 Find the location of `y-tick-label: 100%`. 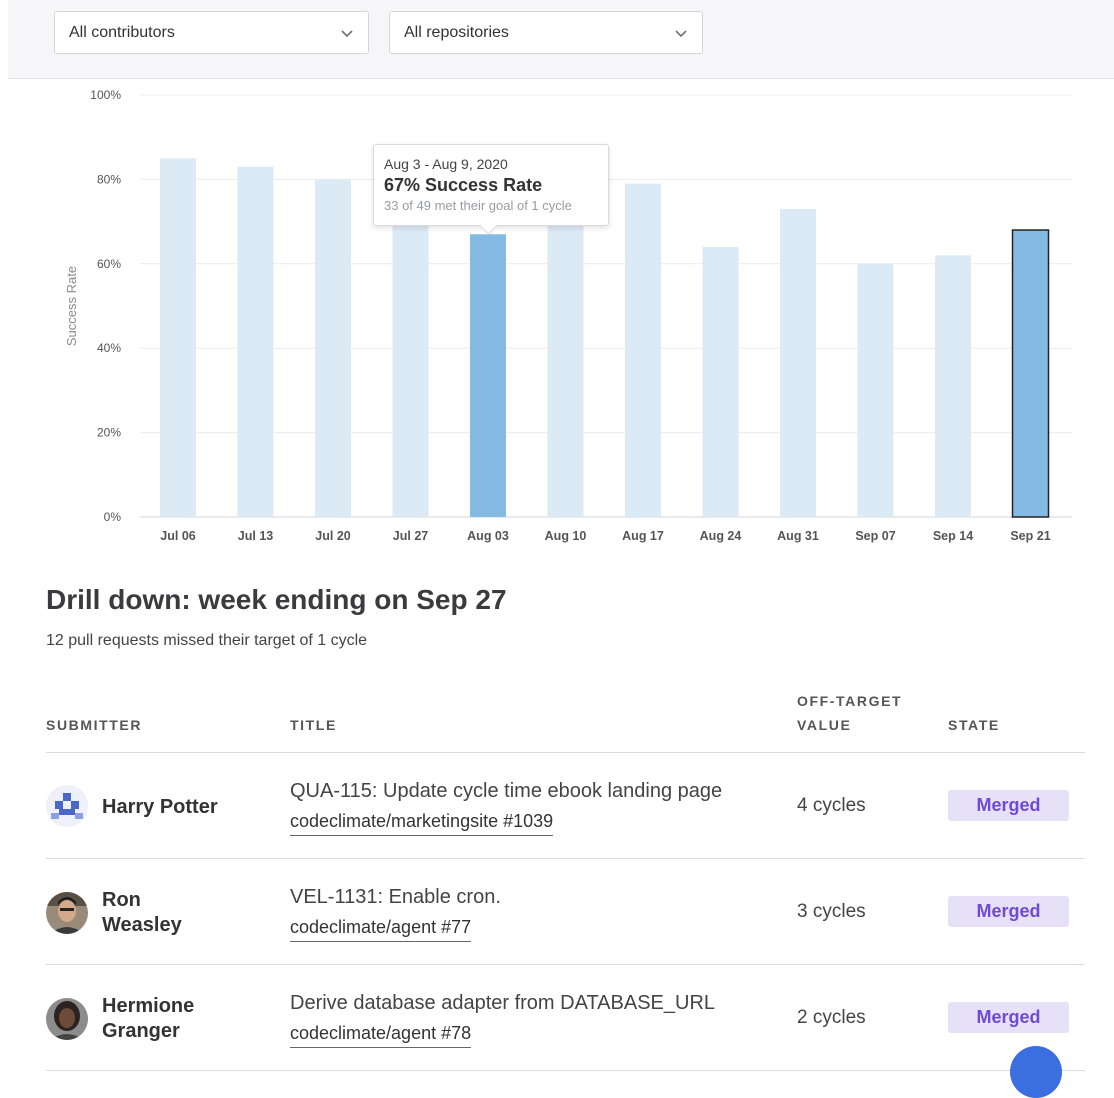

y-tick-label: 100% is located at coordinates (105, 95).